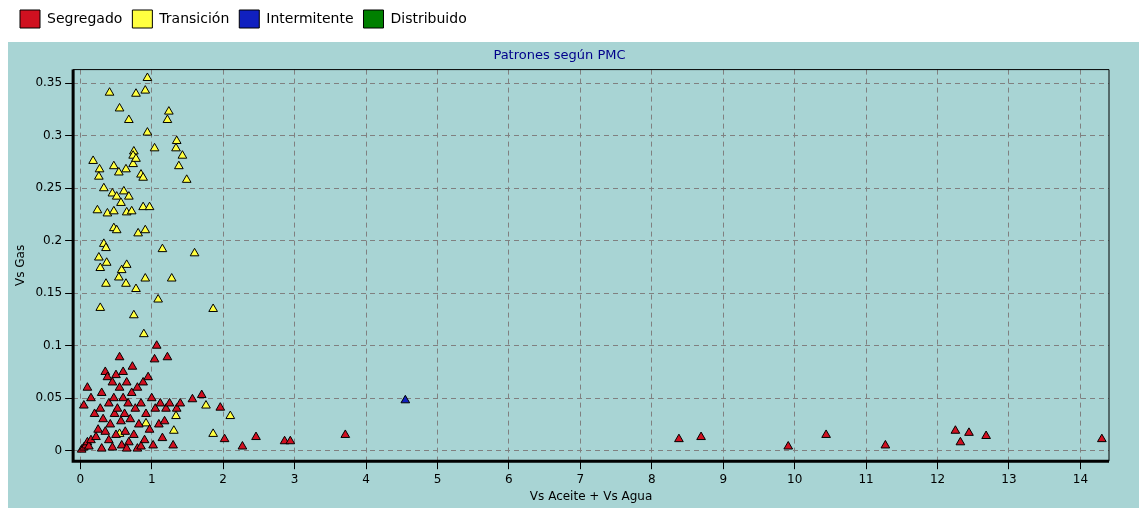 The width and height of the screenshot is (1139, 508). I want to click on y-tick-label: 0.2, so click(53, 239).